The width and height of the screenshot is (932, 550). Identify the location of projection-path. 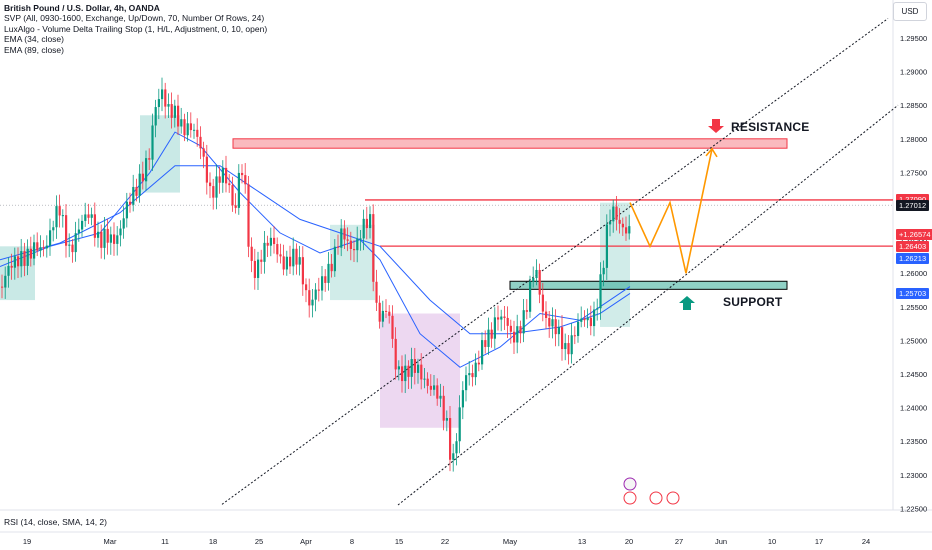
(671, 211).